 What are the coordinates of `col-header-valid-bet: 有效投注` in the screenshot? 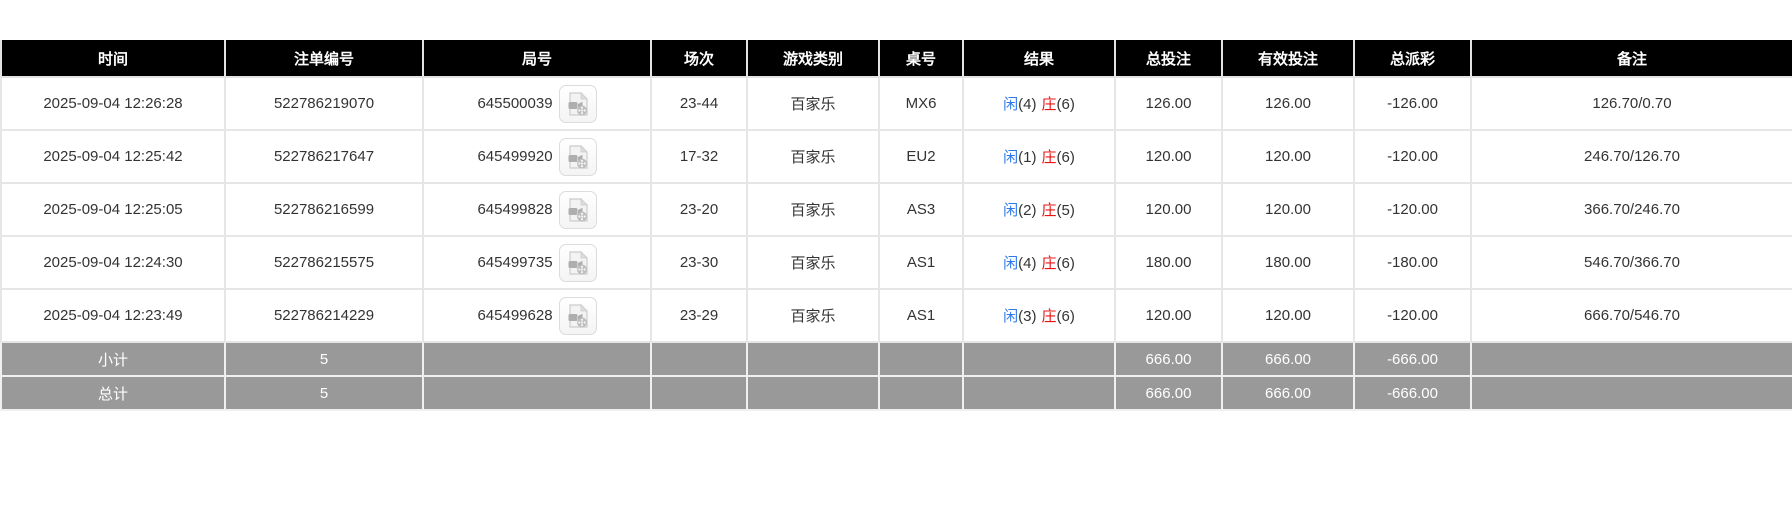 It's located at (1288, 59).